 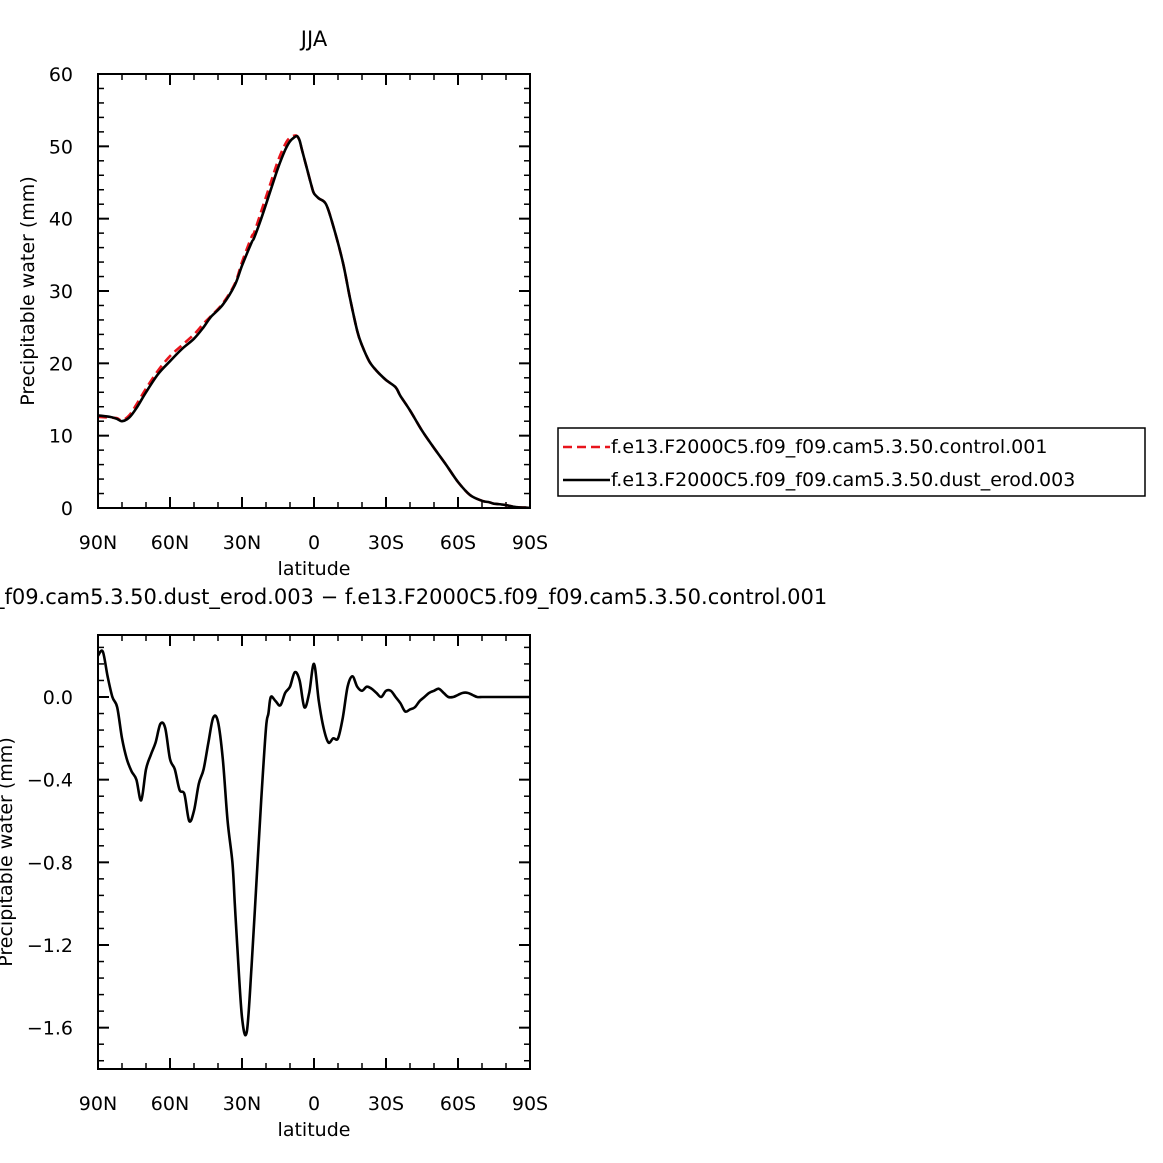 I want to click on bottom-series-group, so click(x=314, y=843).